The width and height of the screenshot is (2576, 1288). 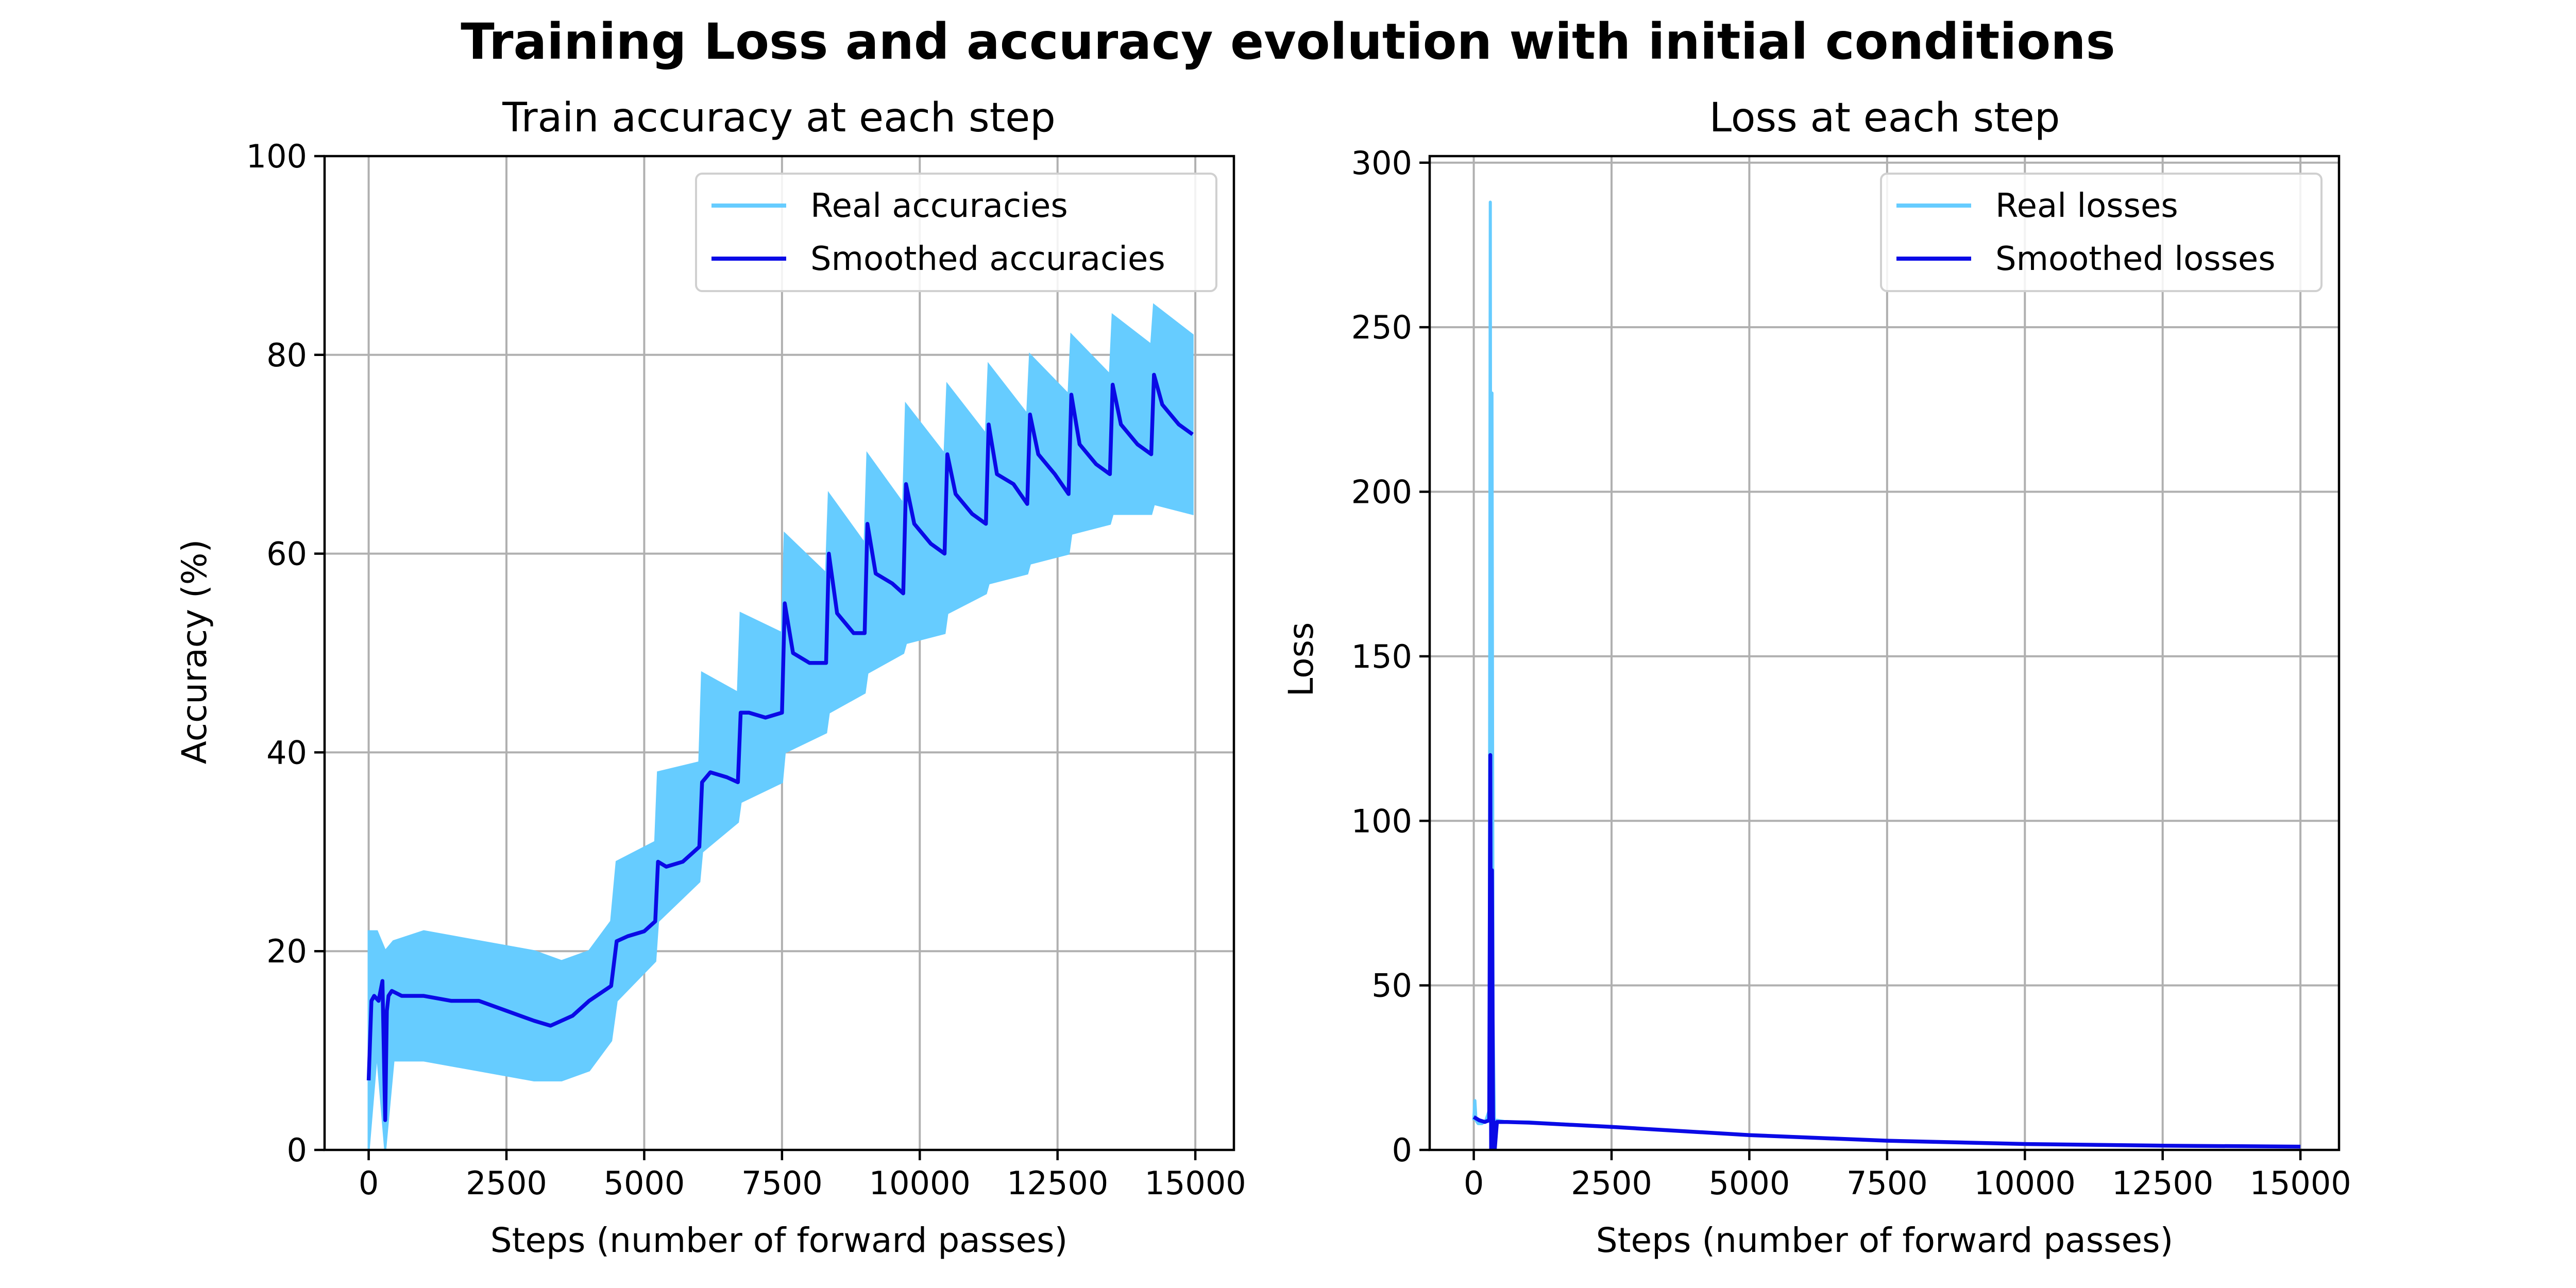 I want to click on accuracy-y-tick-label: 100, so click(x=276, y=156).